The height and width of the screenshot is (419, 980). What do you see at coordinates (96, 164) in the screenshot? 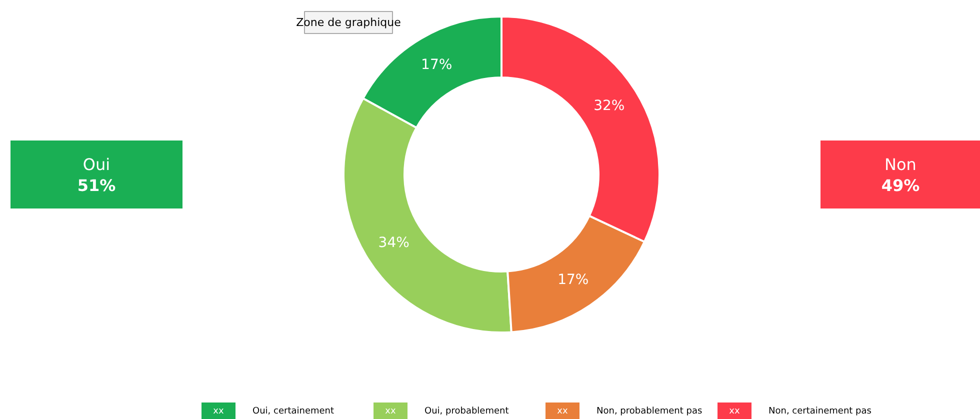
I see `text: Oui` at bounding box center [96, 164].